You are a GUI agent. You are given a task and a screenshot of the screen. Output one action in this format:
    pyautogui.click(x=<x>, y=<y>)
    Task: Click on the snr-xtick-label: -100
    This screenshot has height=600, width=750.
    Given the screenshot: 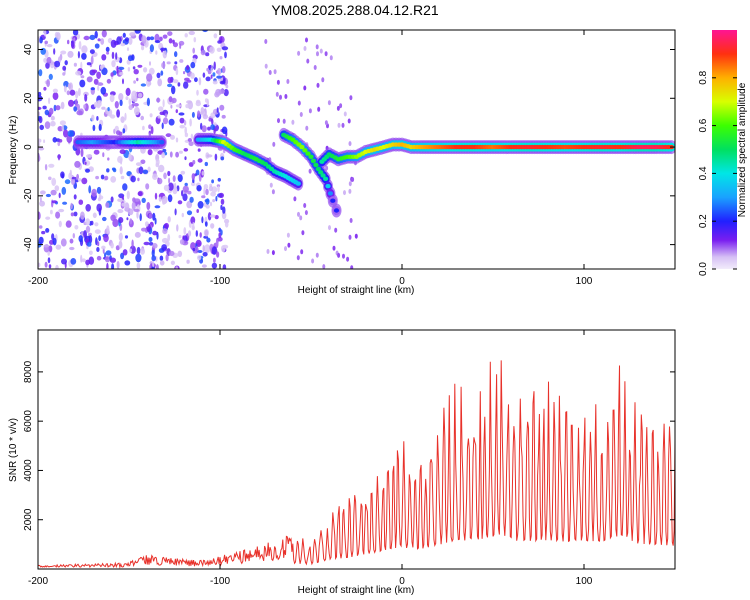 What is the action you would take?
    pyautogui.click(x=220, y=581)
    